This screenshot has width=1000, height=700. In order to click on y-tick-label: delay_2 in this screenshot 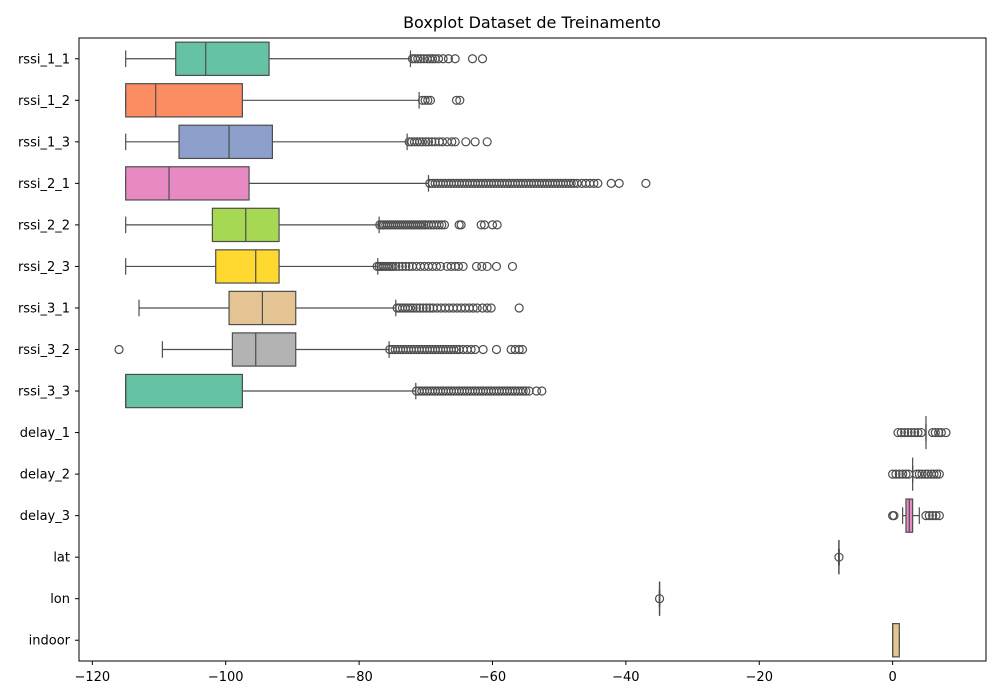, I will do `click(45, 475)`.